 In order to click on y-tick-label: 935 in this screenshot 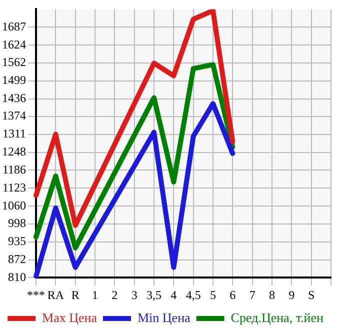, I will do `click(17, 241)`.